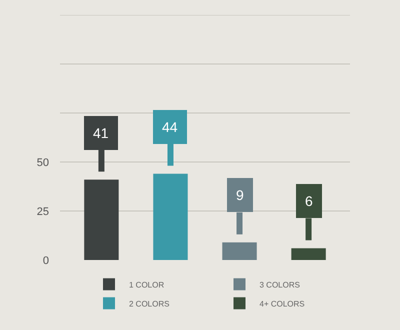 The width and height of the screenshot is (400, 330). Describe the element at coordinates (280, 285) in the screenshot. I see `legend-label: 3 COLORS` at that location.